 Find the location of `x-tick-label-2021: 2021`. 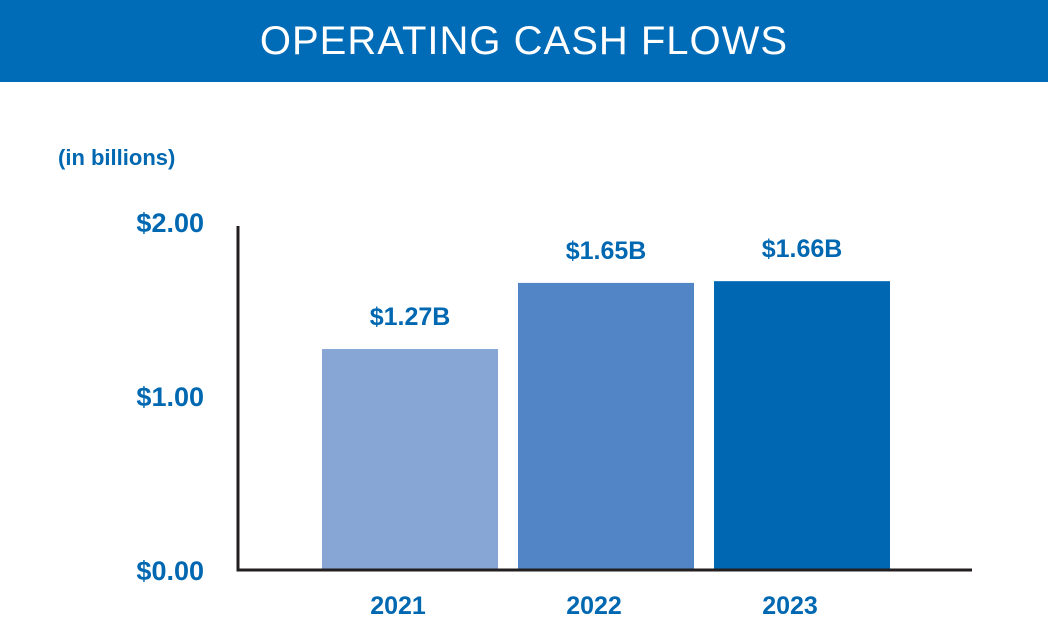

x-tick-label-2021: 2021 is located at coordinates (398, 606).